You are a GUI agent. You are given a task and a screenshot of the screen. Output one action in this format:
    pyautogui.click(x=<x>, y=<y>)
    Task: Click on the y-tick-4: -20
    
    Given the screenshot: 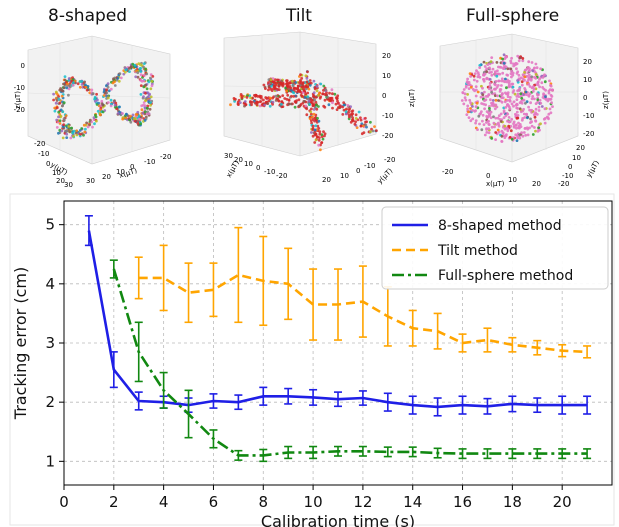 What is the action you would take?
    pyautogui.click(x=389, y=160)
    